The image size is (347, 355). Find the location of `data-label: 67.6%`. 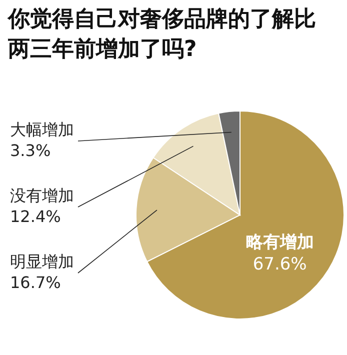

data-label: 67.6% is located at coordinates (279, 264).